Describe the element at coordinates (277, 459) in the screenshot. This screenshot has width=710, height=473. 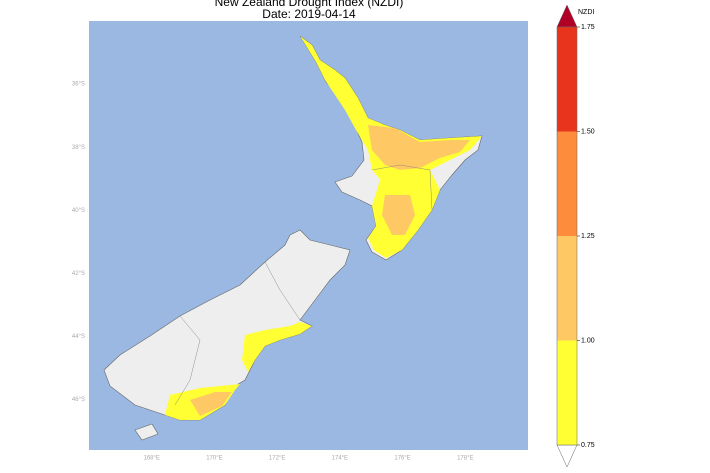
I see `lon-label: 172°E` at that location.